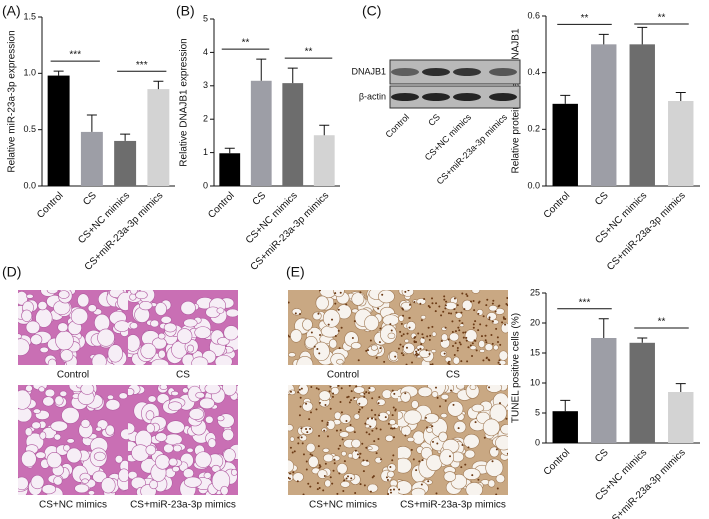 The height and width of the screenshot is (519, 709). Describe the element at coordinates (680, 387) in the screenshot. I see `error-bar` at that location.